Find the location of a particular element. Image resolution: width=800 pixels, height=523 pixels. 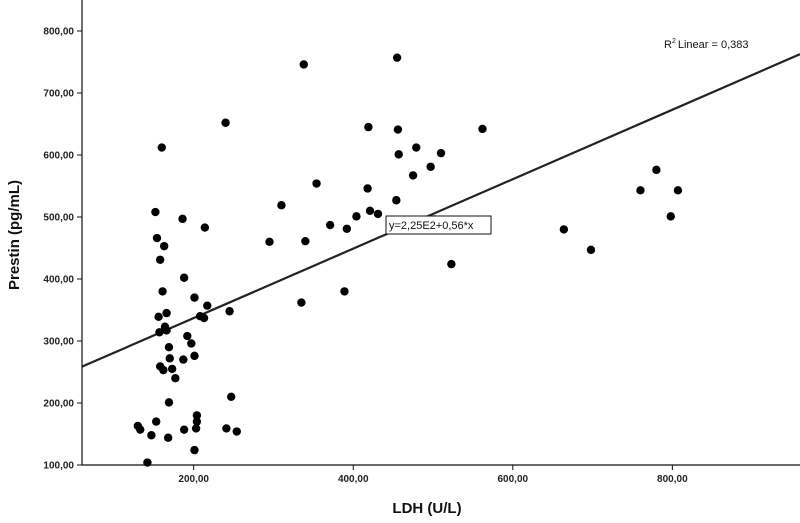

x-tick-label: 200,00 is located at coordinates (193, 479).